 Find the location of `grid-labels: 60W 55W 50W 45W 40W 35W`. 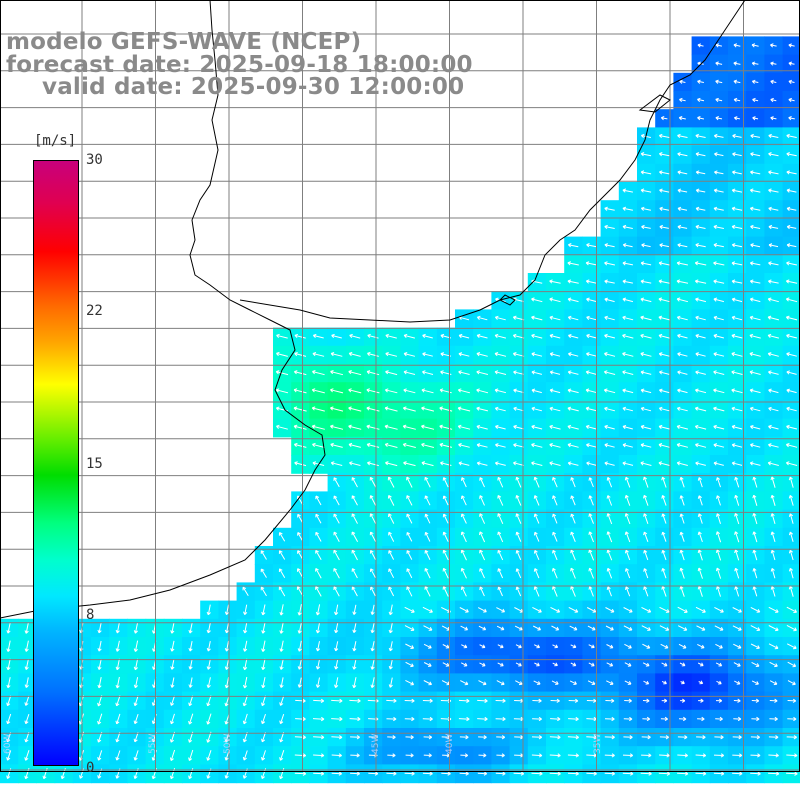

grid-labels: 60W 55W 50W 45W 40W 35W is located at coordinates (303, 744).